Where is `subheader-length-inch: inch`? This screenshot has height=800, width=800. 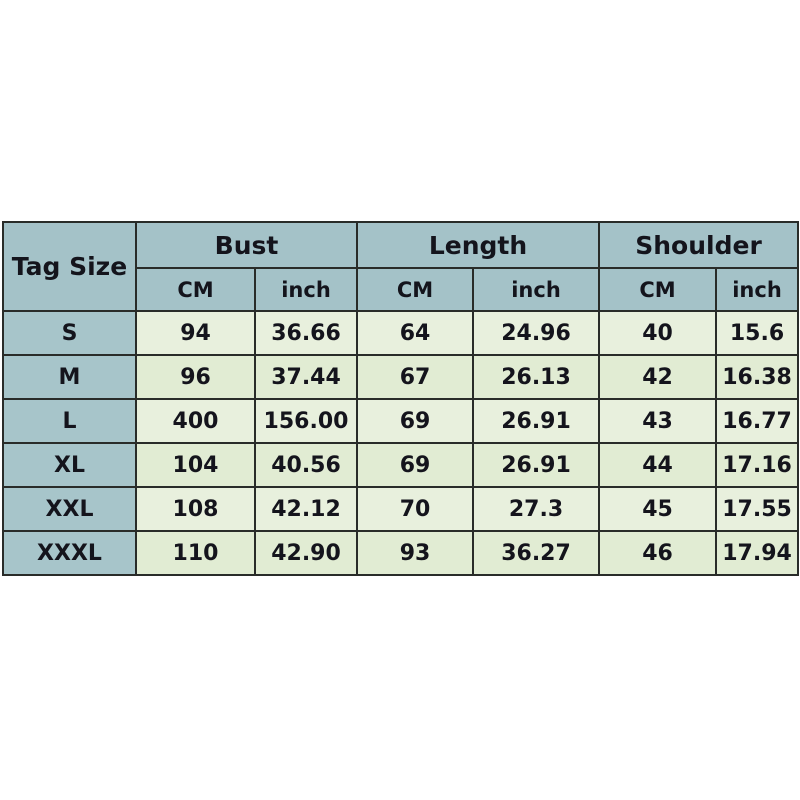
subheader-length-inch: inch is located at coordinates (536, 289).